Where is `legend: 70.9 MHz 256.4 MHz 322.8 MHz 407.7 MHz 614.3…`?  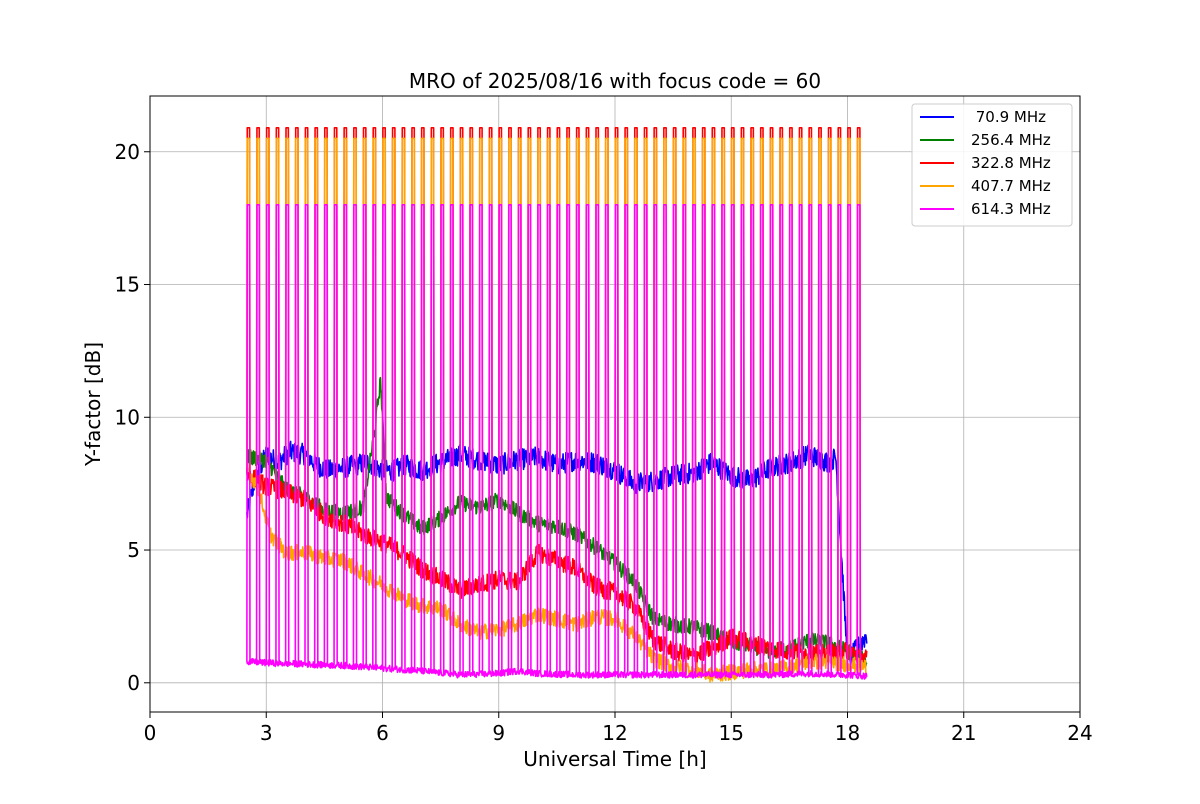 legend: 70.9 MHz 256.4 MHz 322.8 MHz 407.7 MHz 614.3… is located at coordinates (992, 165).